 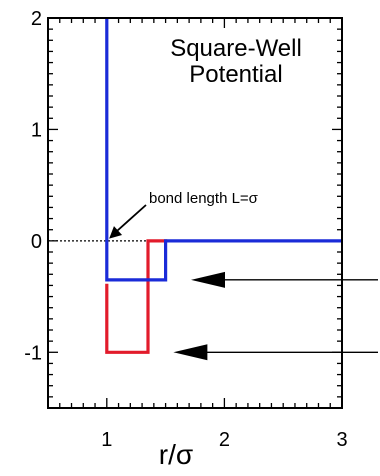 I want to click on x-tick-label: 2, so click(x=224, y=440).